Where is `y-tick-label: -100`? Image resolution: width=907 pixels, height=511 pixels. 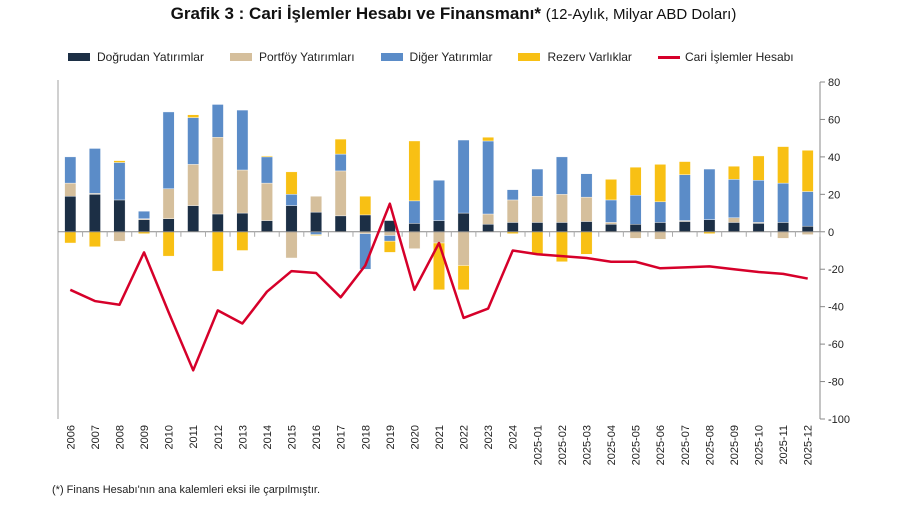
y-tick-label: -100 is located at coordinates (839, 420).